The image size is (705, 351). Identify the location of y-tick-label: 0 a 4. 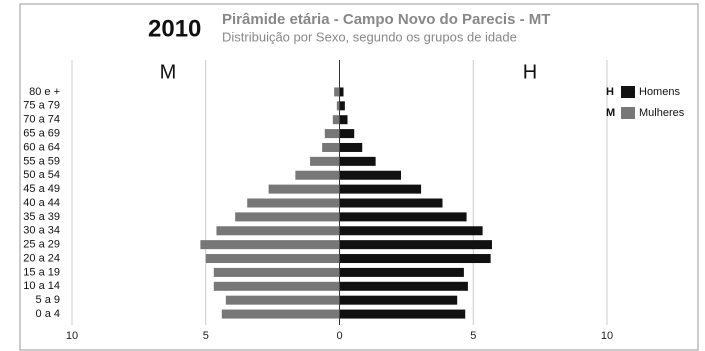
(48, 314).